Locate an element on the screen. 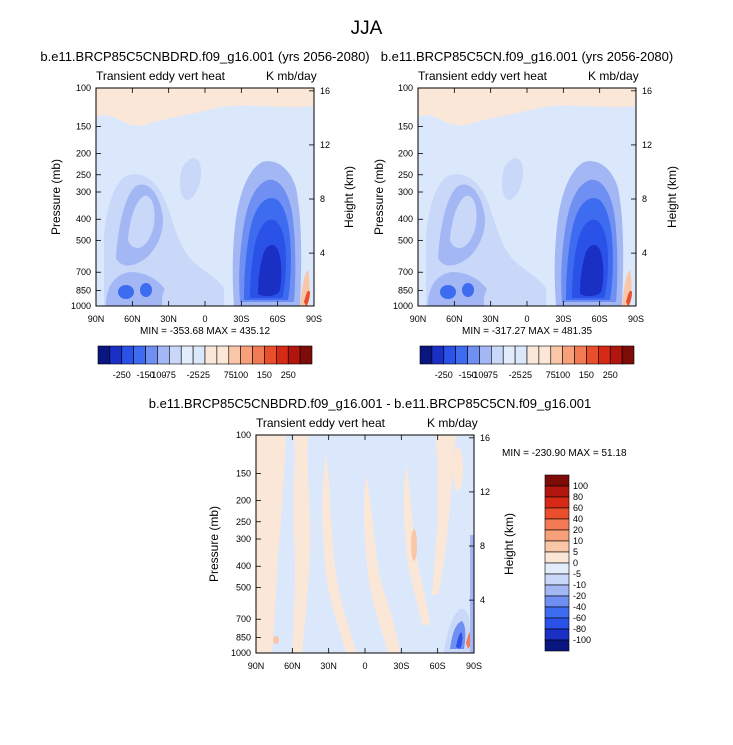 The width and height of the screenshot is (733, 745). colorbar-label: -250 is located at coordinates (444, 375).